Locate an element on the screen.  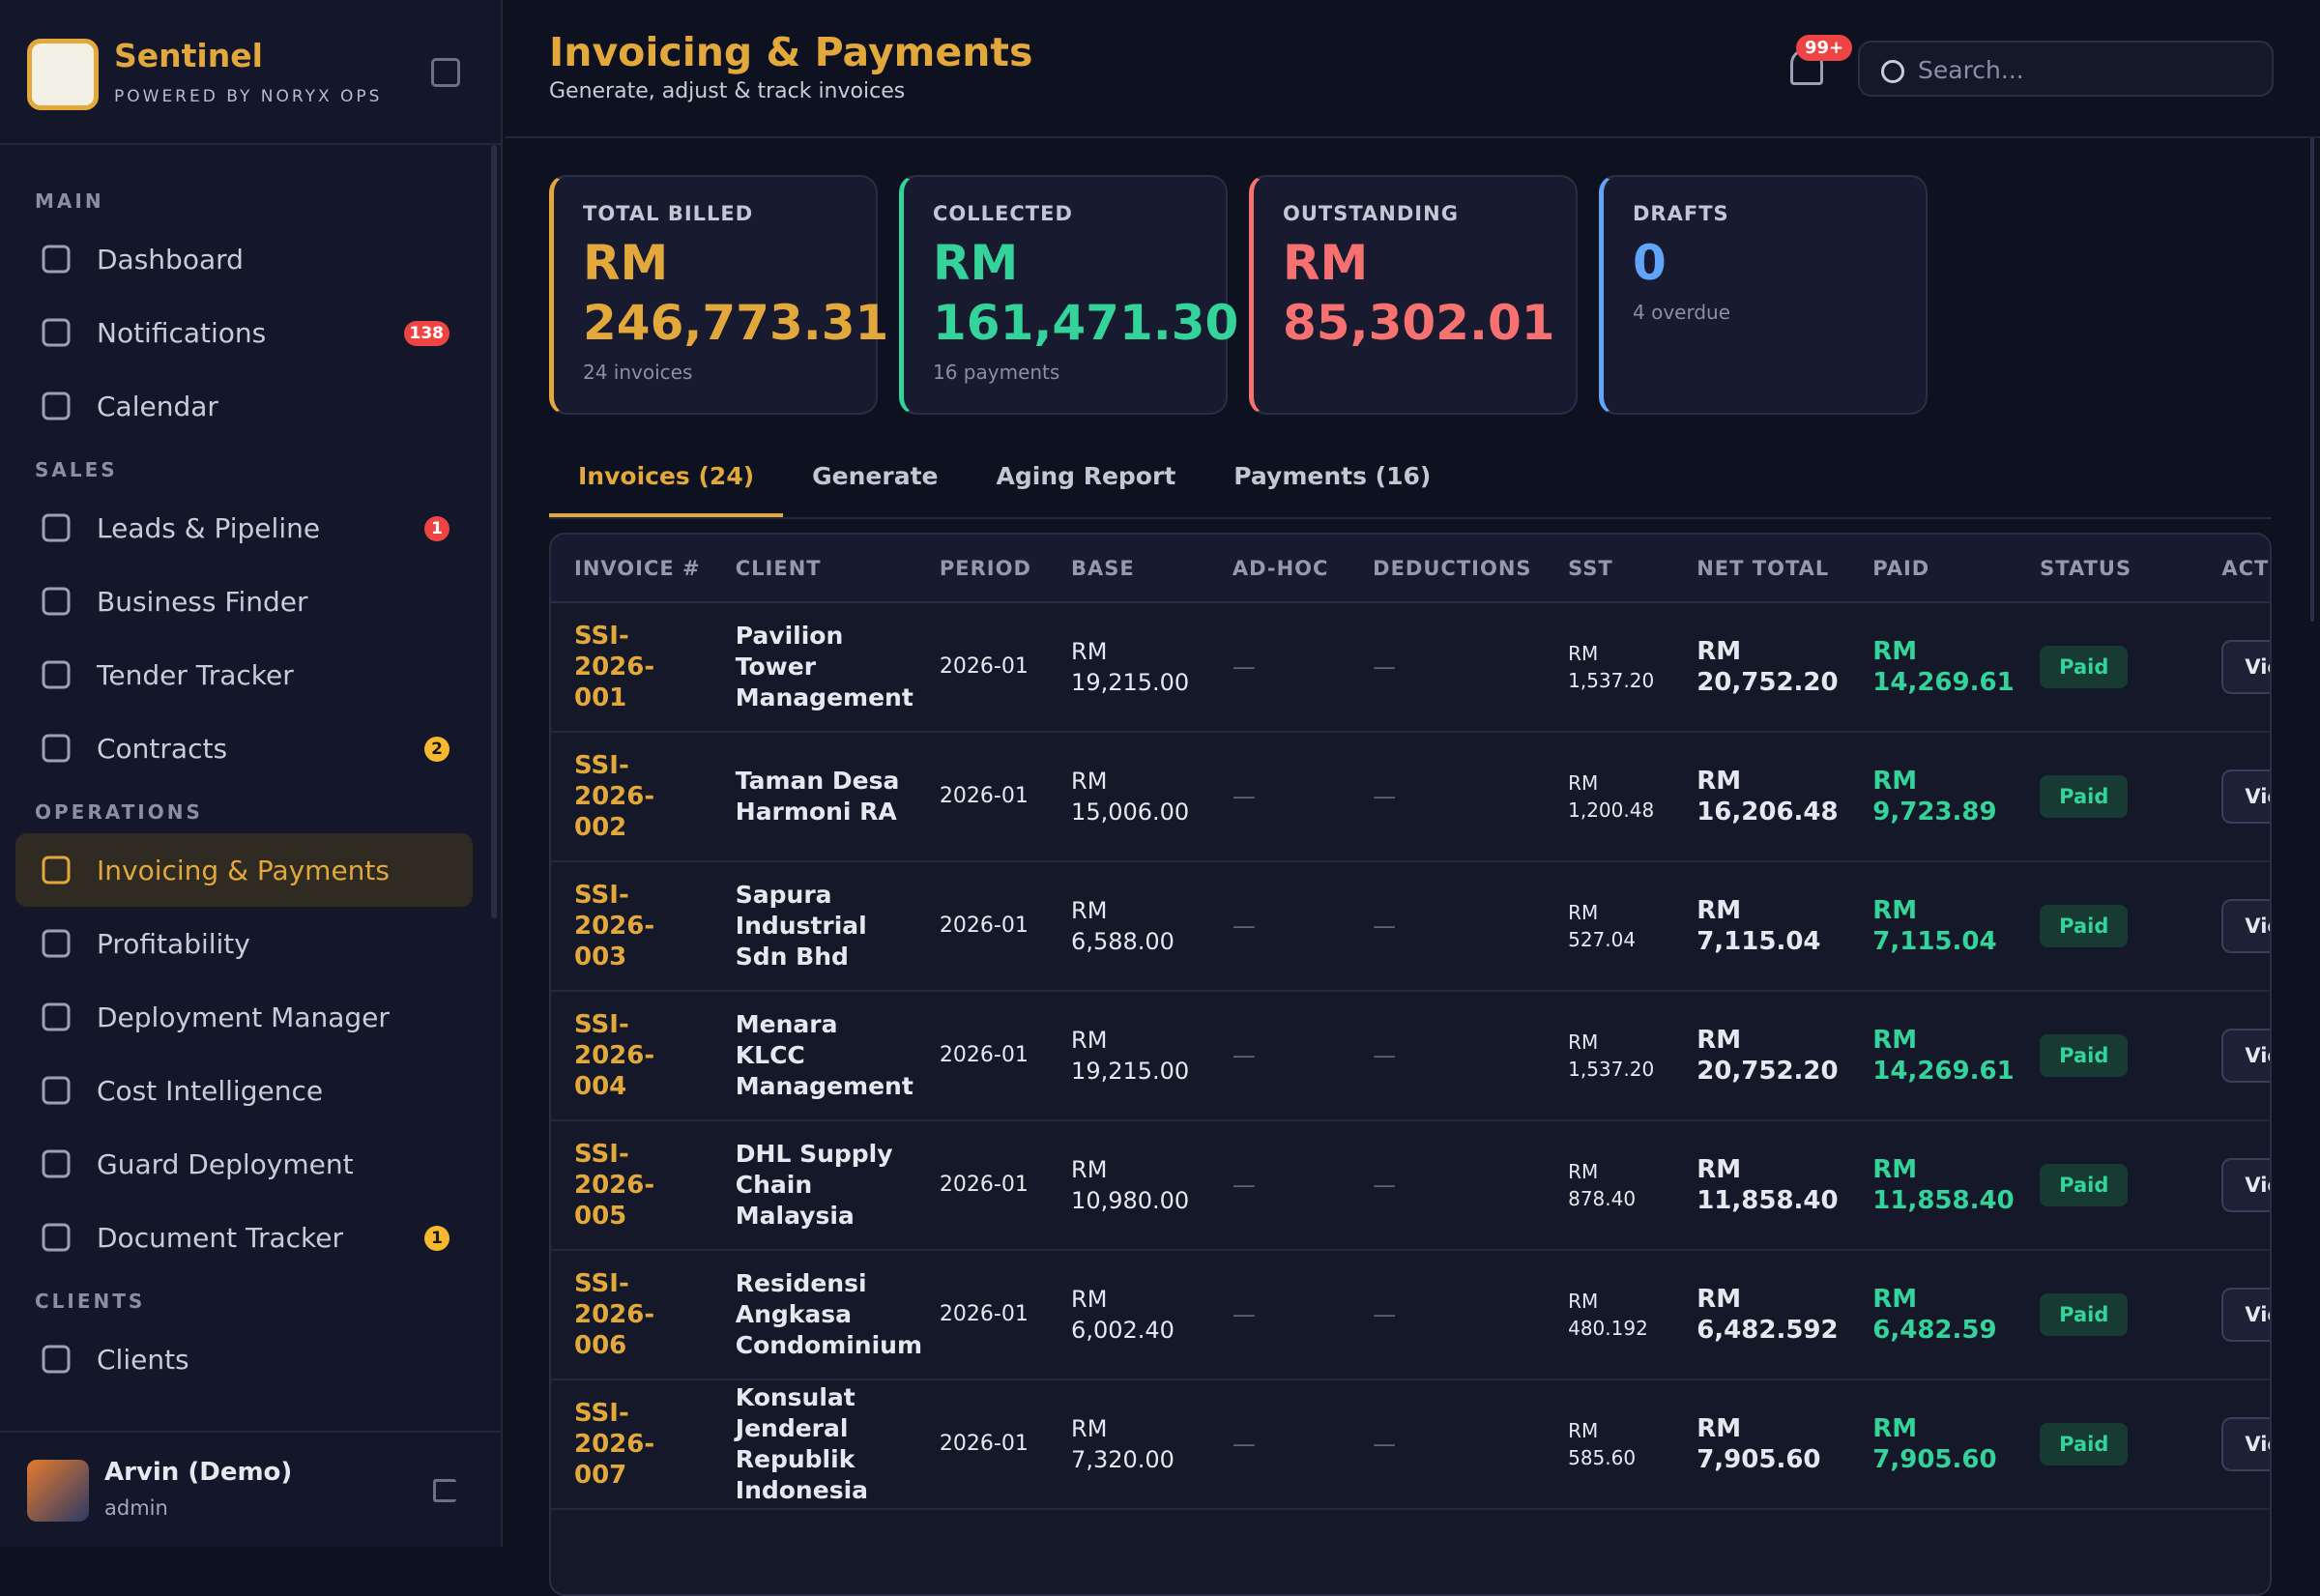
table-cell: RM 14,269.61 is located at coordinates (1933, 1056).